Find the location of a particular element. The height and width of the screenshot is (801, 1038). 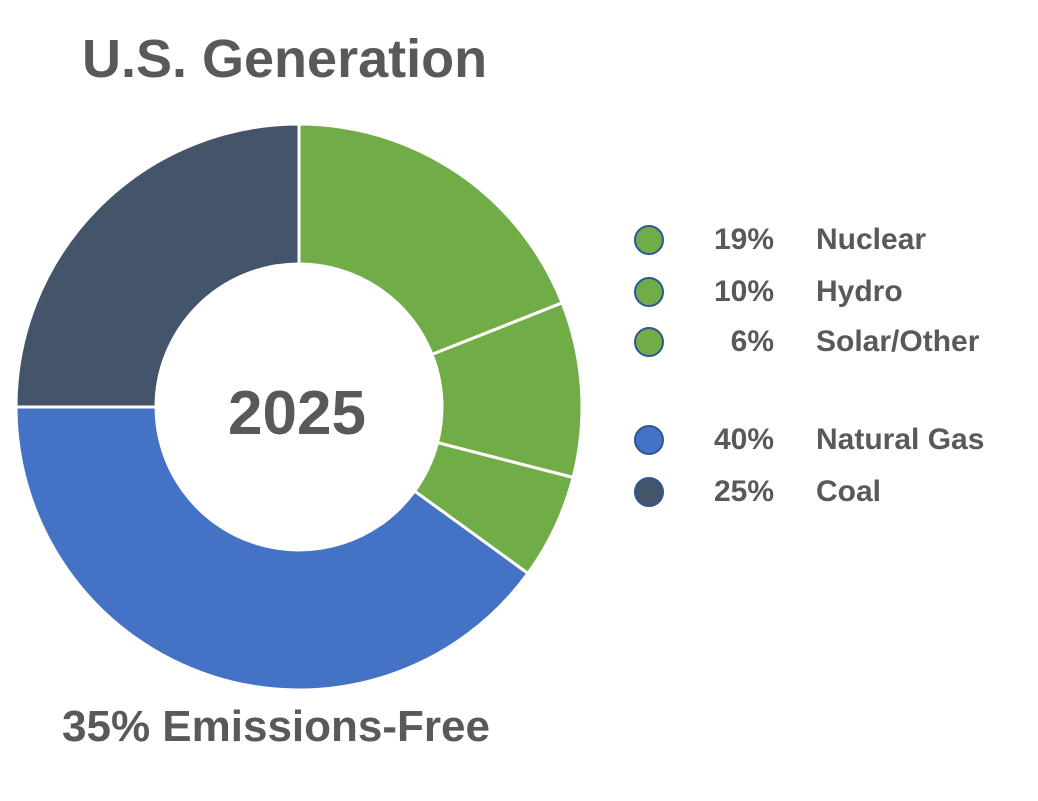

legend-percent: 40% is located at coordinates (743, 439).